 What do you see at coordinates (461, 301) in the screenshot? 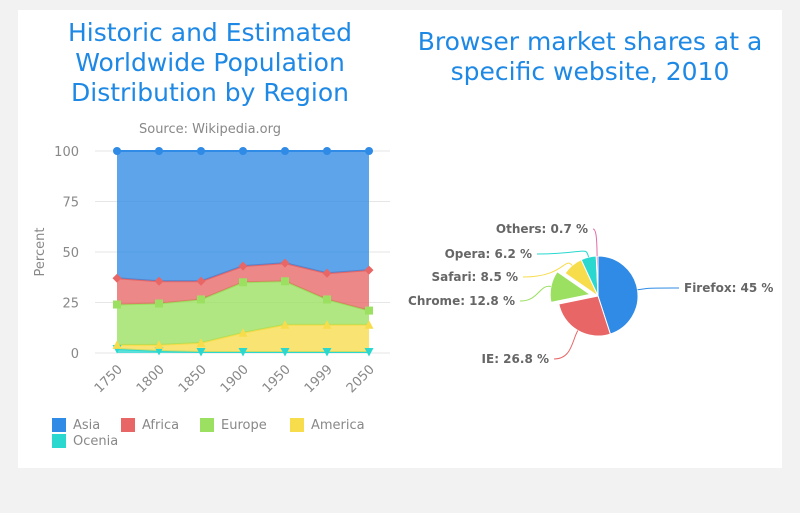
I see `pie-label-chrome: Chrome: 12.8 %` at bounding box center [461, 301].